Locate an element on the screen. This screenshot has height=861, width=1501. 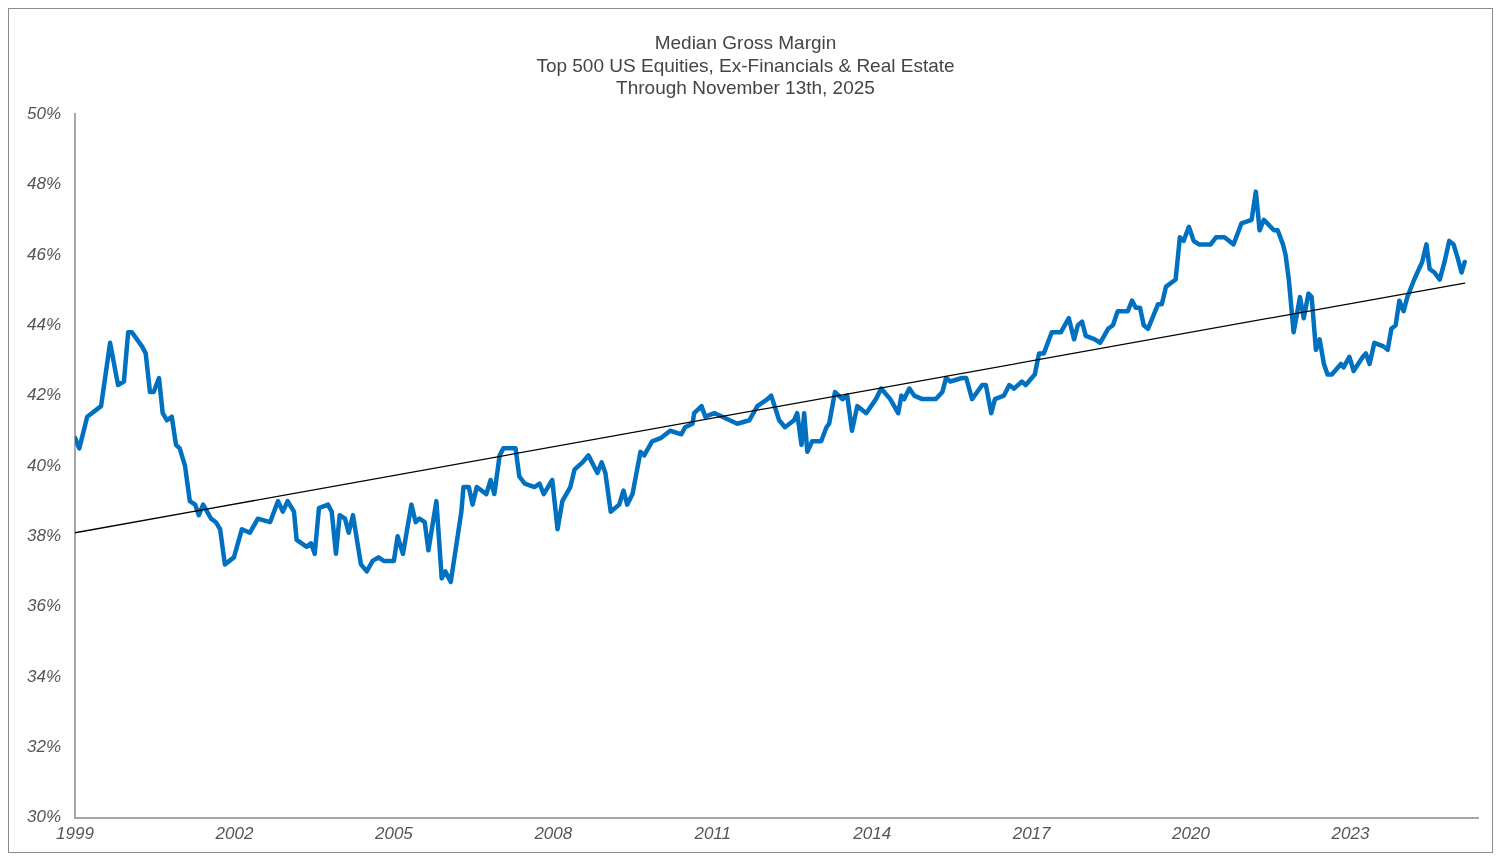
y-tick-label: 50% is located at coordinates (44, 113).